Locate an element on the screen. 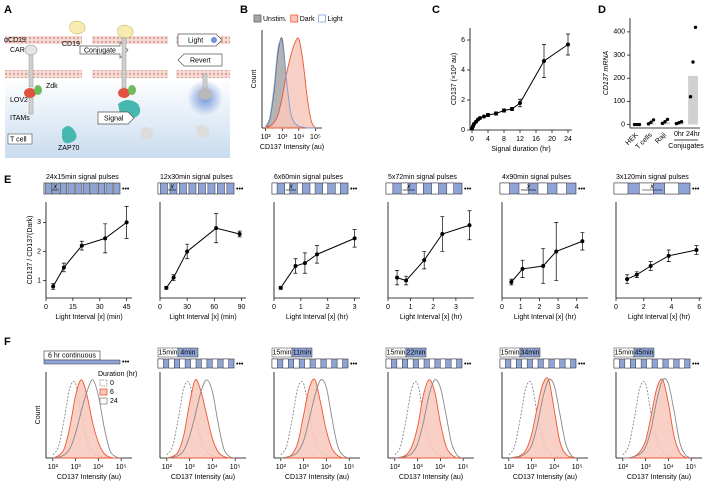 The width and height of the screenshot is (704, 485). x-tick-label: 0hr is located at coordinates (679, 134).